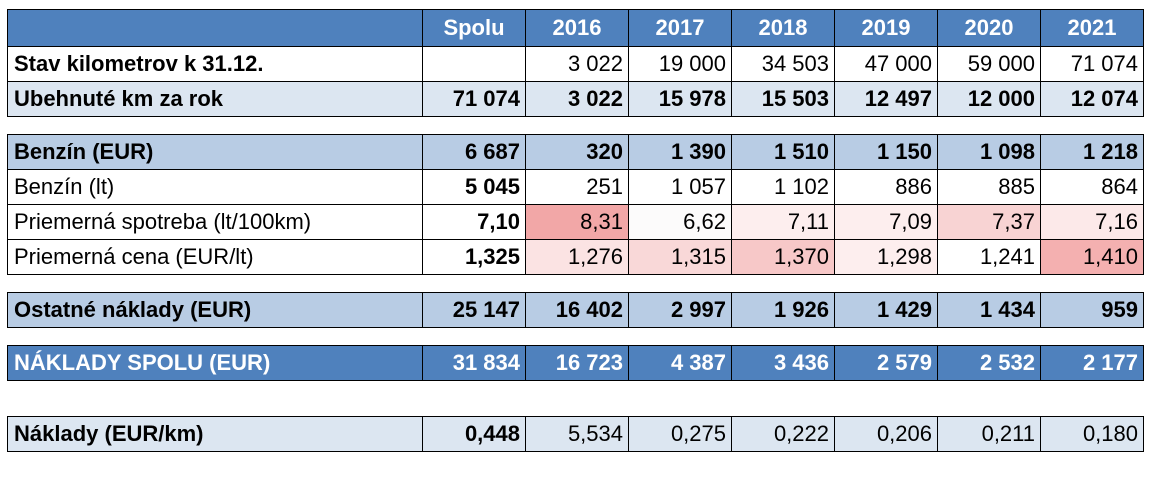 Image resolution: width=1150 pixels, height=483 pixels. I want to click on row-value: 959, so click(1092, 310).